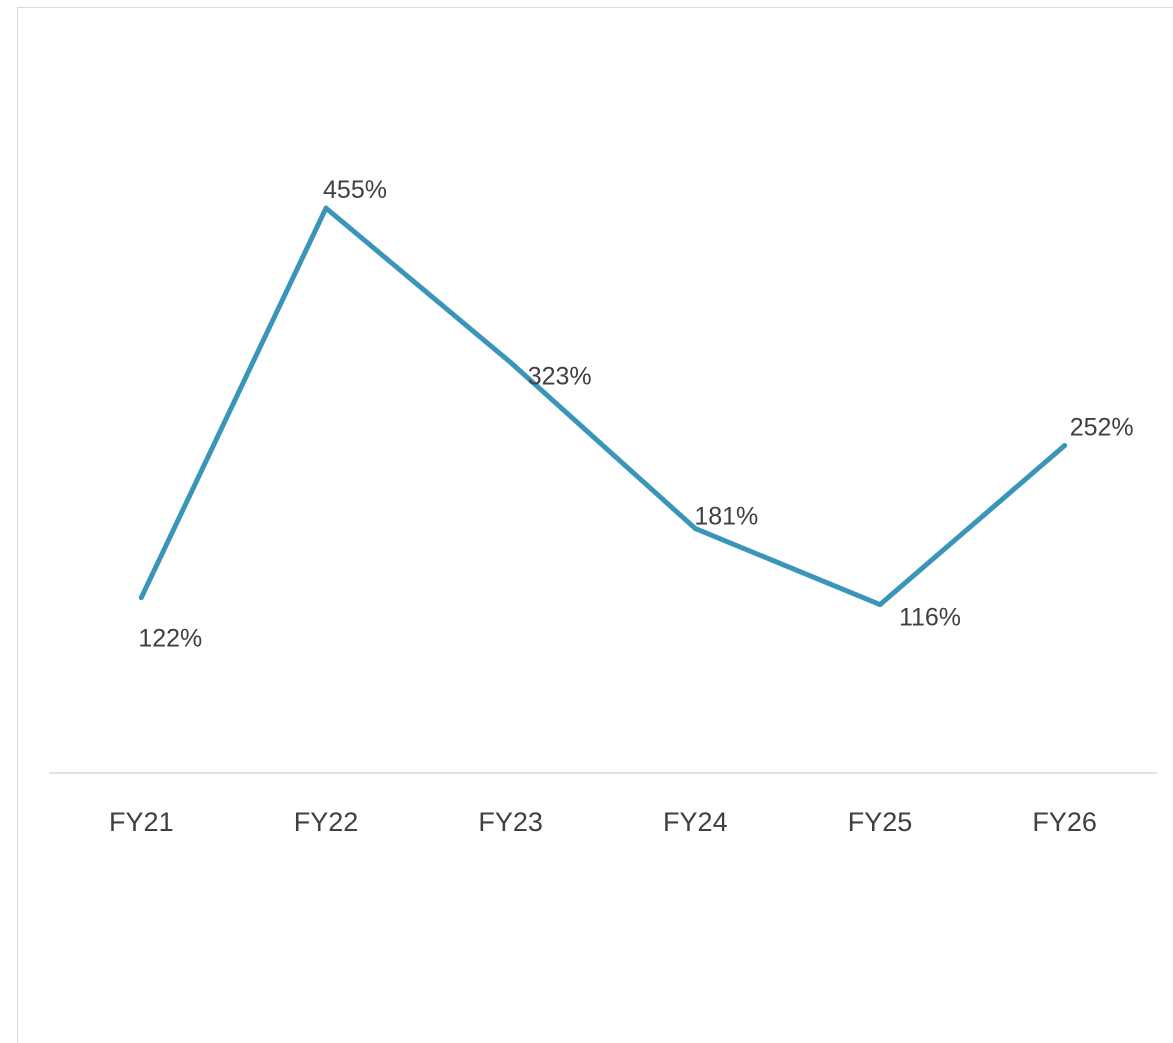 The image size is (1173, 1043). What do you see at coordinates (880, 822) in the screenshot?
I see `x-tick-label: FY25` at bounding box center [880, 822].